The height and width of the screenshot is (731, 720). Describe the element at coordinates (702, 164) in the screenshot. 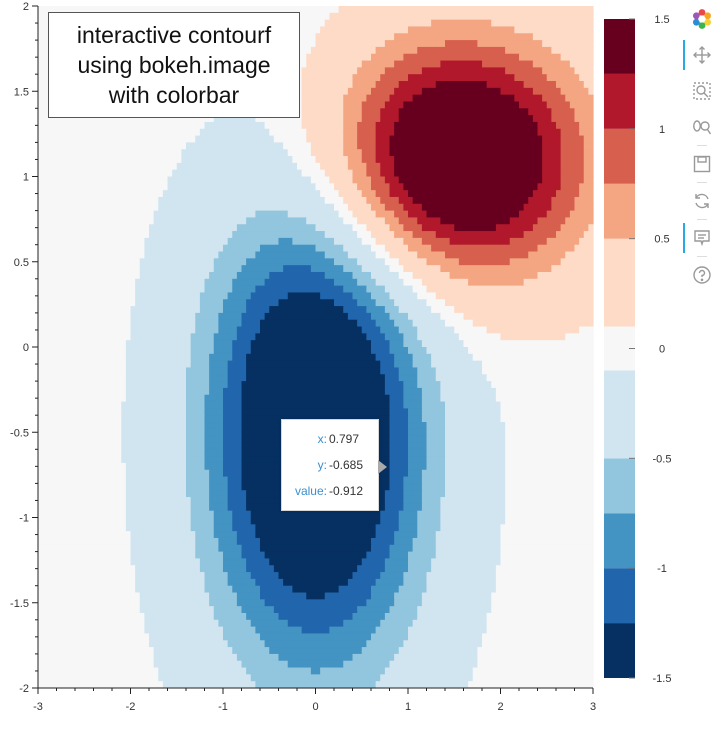

I see `save-icon` at that location.